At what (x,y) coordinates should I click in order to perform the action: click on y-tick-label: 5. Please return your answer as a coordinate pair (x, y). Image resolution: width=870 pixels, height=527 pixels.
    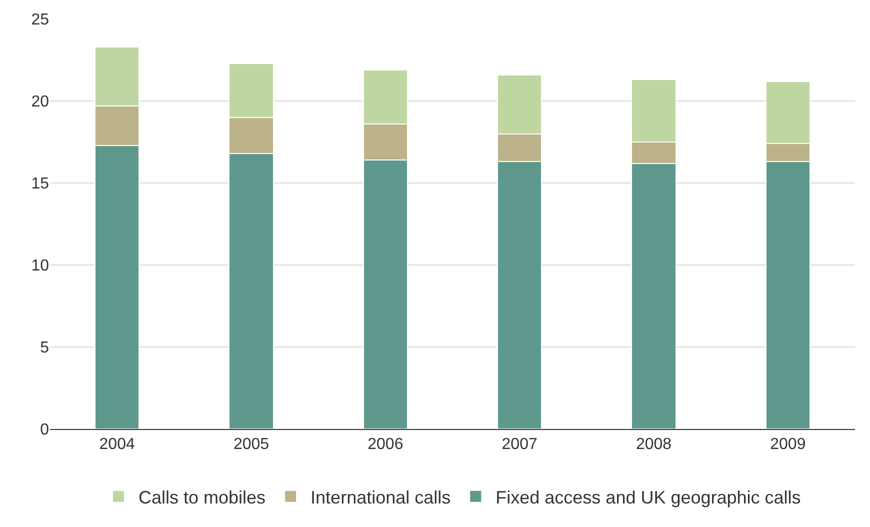
    Looking at the image, I should click on (45, 348).